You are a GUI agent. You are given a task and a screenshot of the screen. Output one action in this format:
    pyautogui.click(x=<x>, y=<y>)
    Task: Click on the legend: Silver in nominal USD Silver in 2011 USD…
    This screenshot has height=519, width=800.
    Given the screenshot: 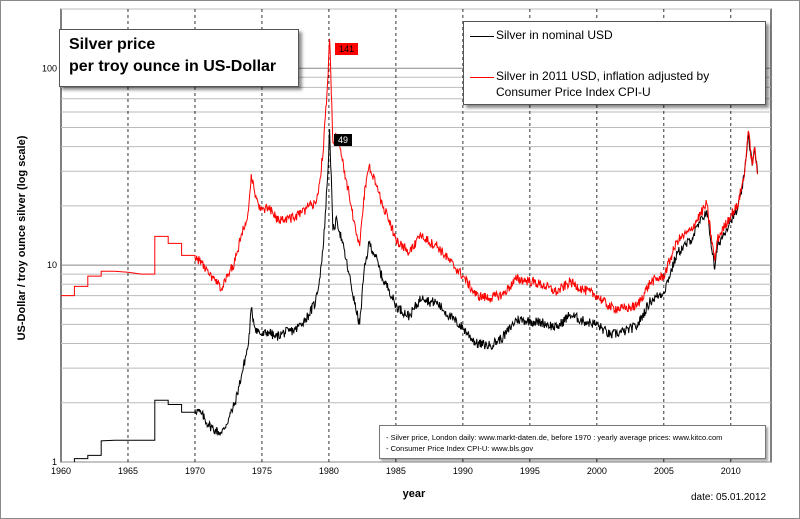 What is the action you would take?
    pyautogui.click(x=614, y=63)
    